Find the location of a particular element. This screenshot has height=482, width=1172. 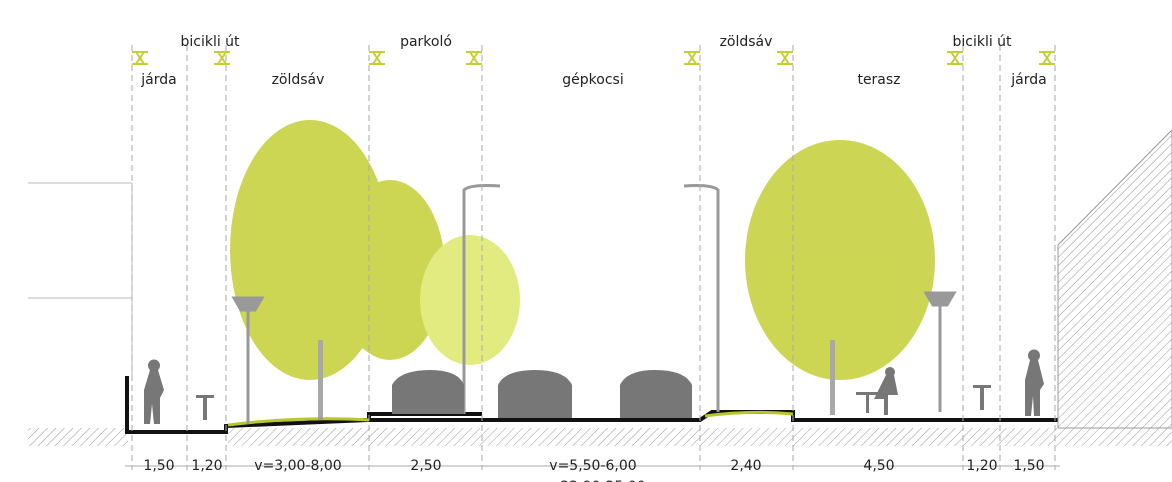

people is located at coordinates (594, 386).